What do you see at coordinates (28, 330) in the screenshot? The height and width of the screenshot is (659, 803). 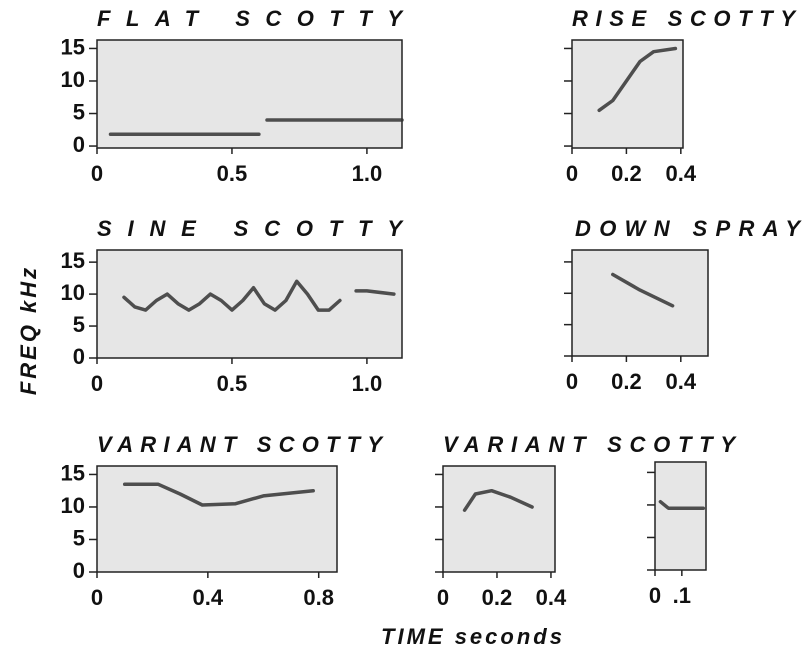 I see `y-axis-label: FREQ kHz` at bounding box center [28, 330].